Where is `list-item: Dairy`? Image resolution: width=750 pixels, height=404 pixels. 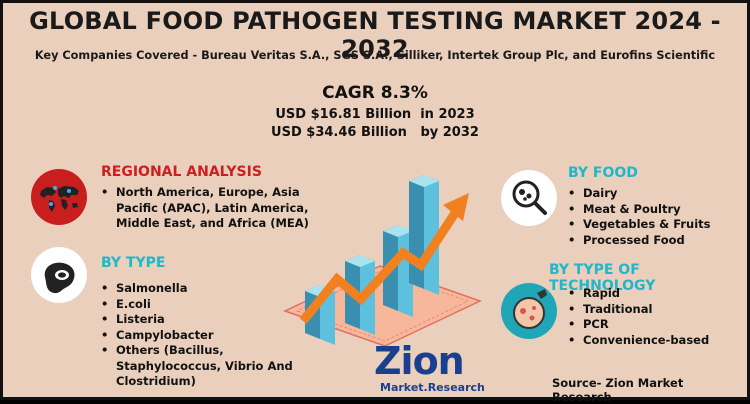
list-item: Dairy is located at coordinates (653, 194).